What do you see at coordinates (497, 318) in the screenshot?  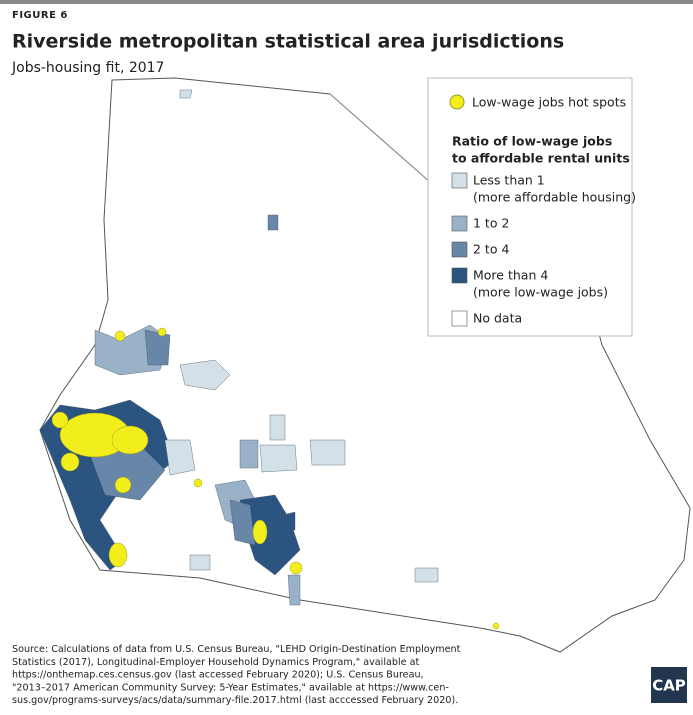 I see `legend-label: No data` at bounding box center [497, 318].